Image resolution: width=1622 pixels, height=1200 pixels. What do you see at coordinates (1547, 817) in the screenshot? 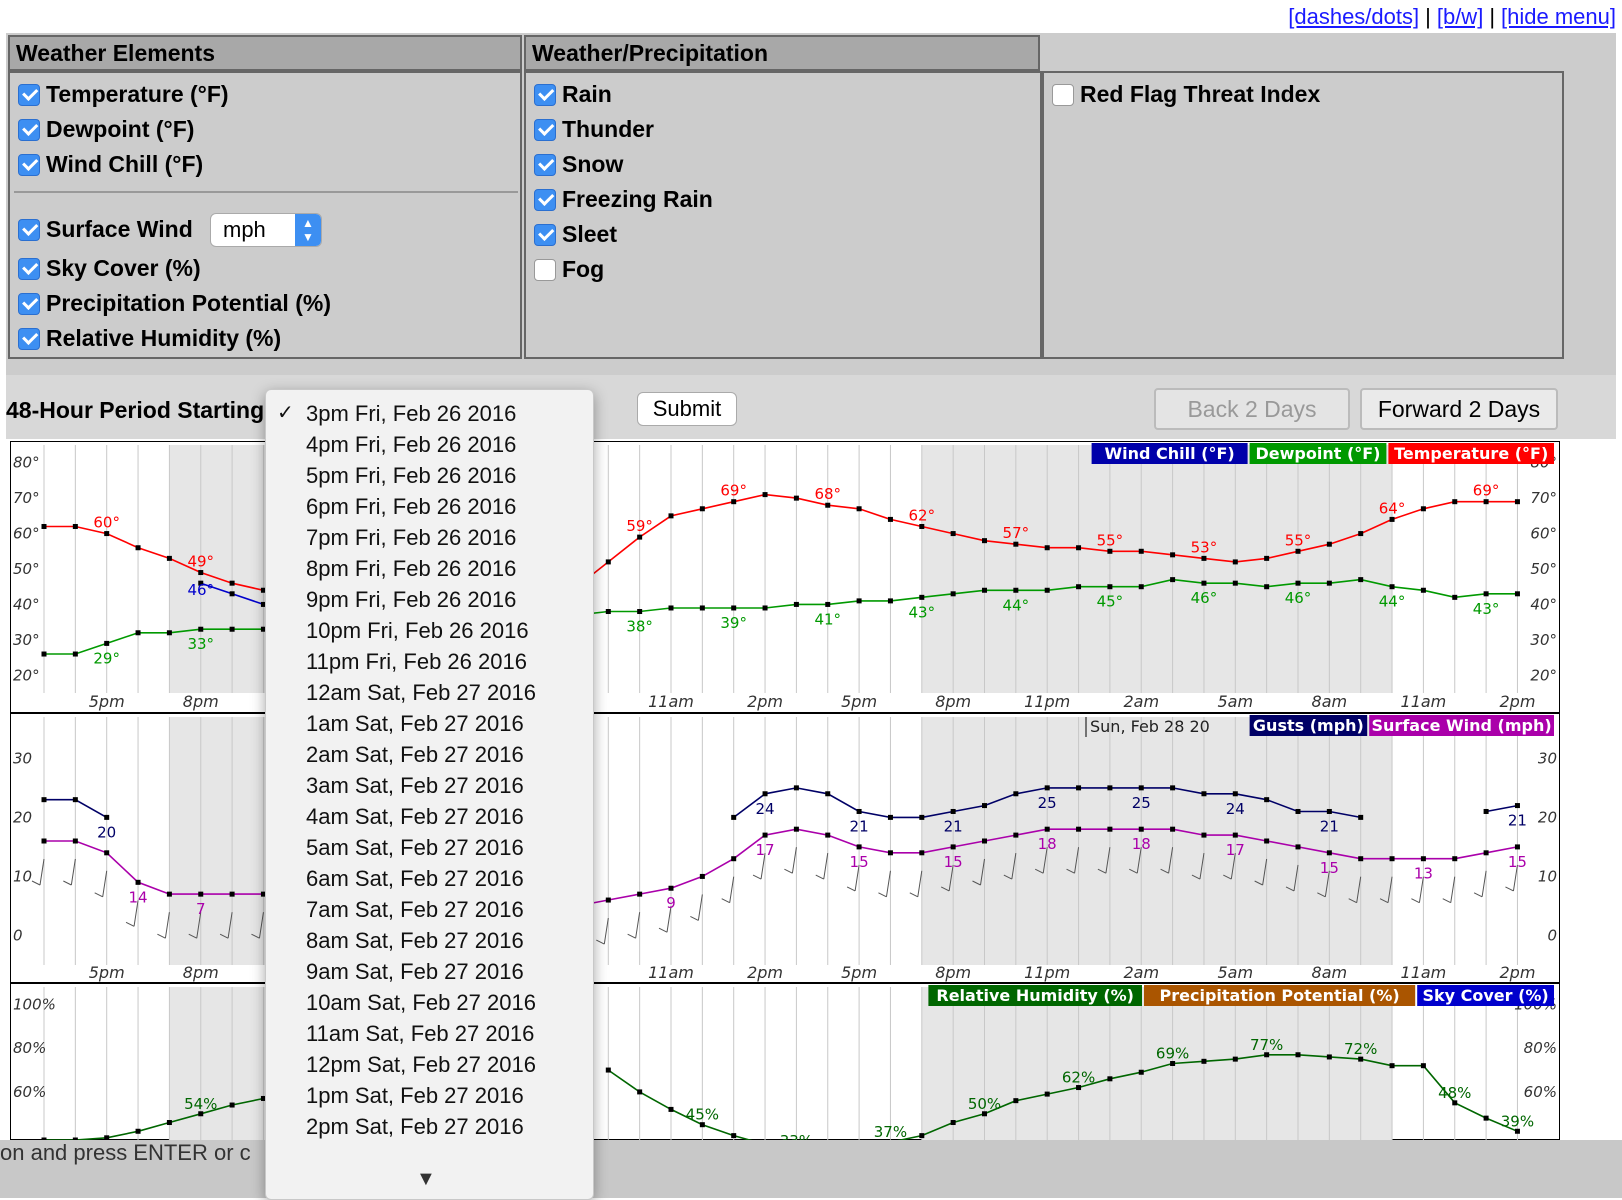
I see `y-tick-label: 20` at bounding box center [1547, 817].